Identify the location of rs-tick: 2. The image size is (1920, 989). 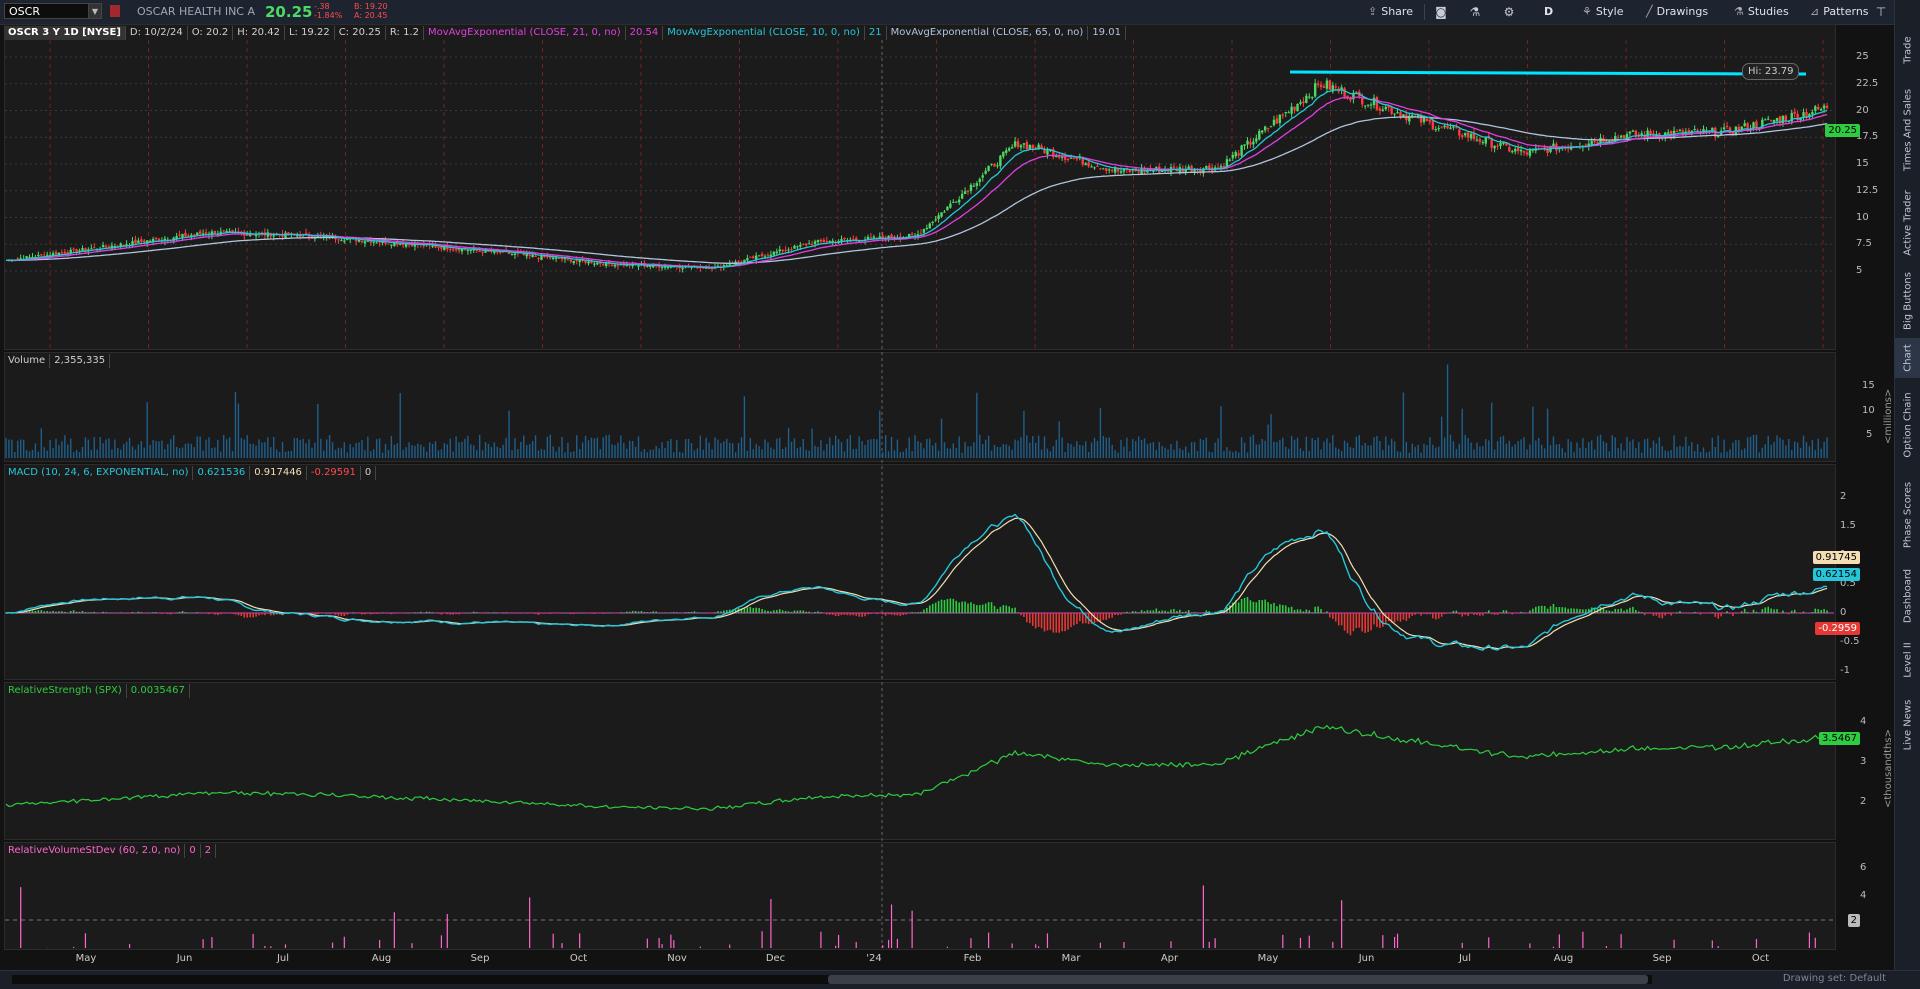
(1863, 801).